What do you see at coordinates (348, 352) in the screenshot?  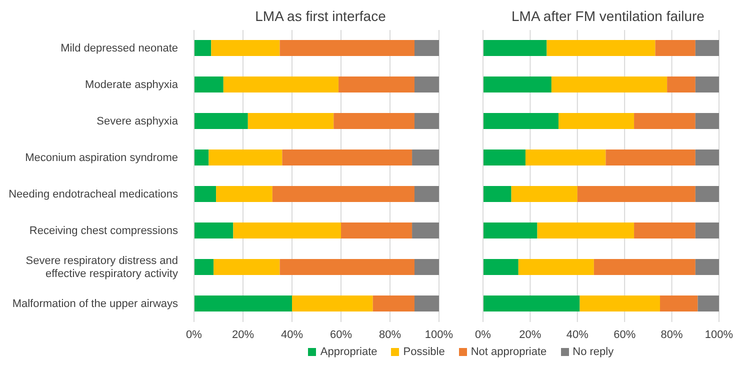 I see `legend-label: Appropriate` at bounding box center [348, 352].